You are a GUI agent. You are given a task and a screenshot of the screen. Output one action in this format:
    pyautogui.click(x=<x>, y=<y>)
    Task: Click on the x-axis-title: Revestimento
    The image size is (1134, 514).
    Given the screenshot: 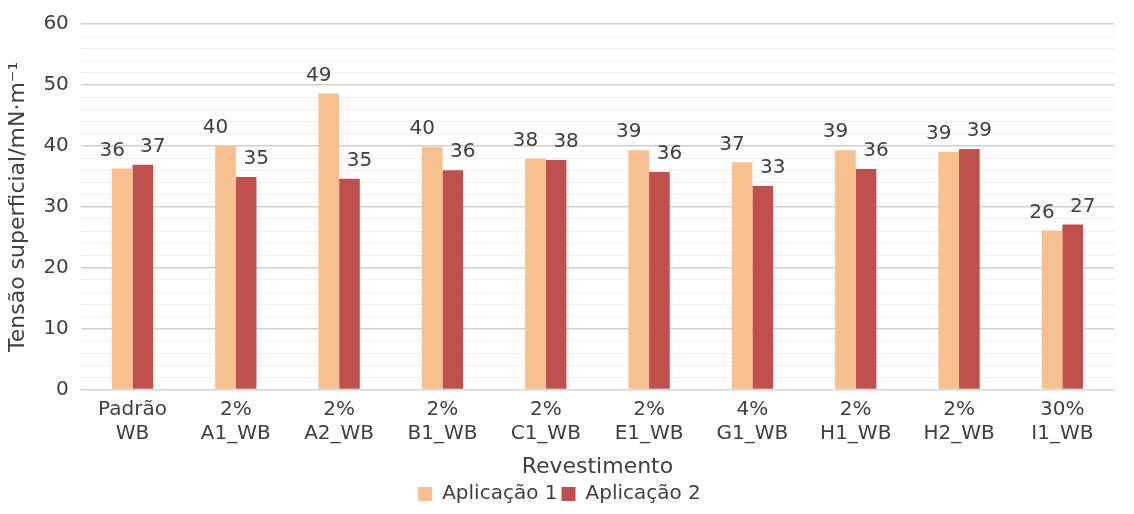 What is the action you would take?
    pyautogui.click(x=597, y=465)
    